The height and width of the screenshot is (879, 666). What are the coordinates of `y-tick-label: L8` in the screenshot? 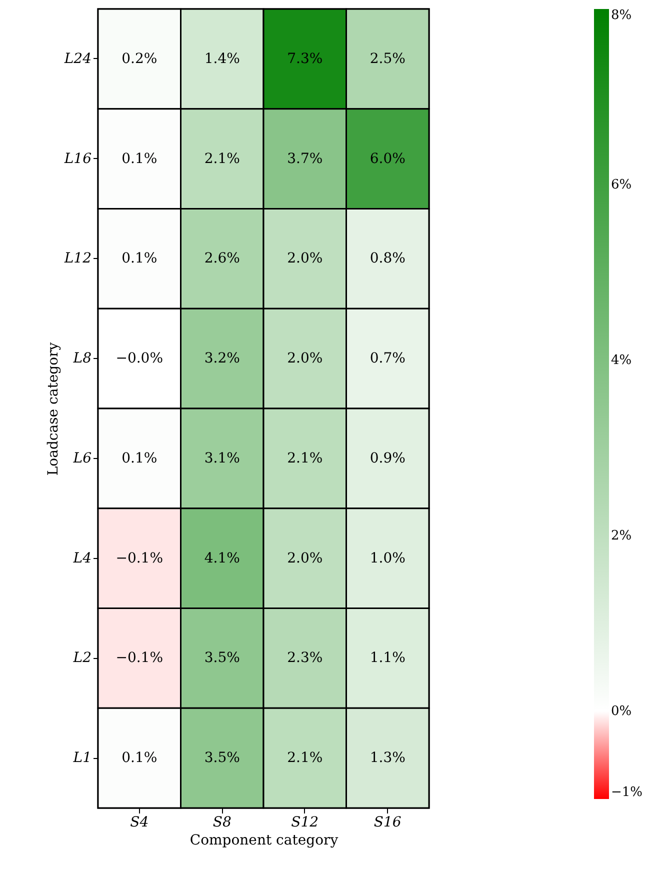 It's located at (82, 358).